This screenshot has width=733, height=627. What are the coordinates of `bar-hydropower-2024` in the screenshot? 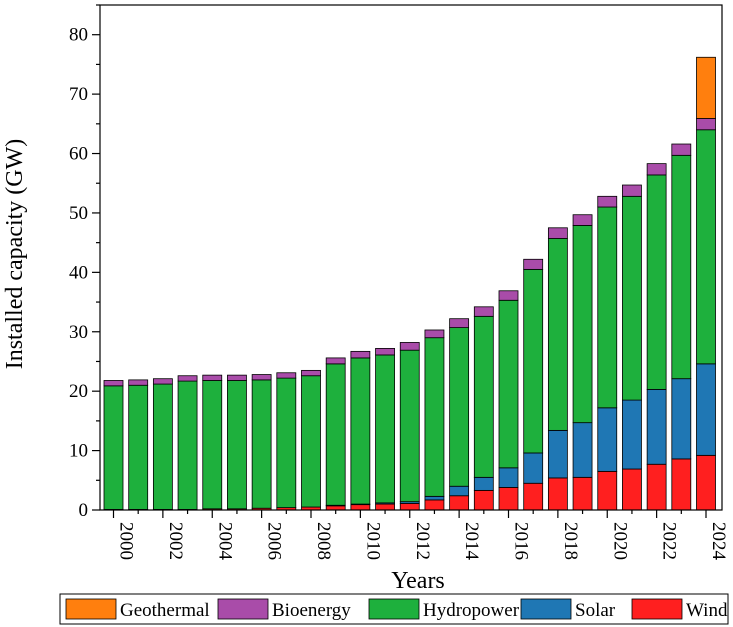 It's located at (706, 247).